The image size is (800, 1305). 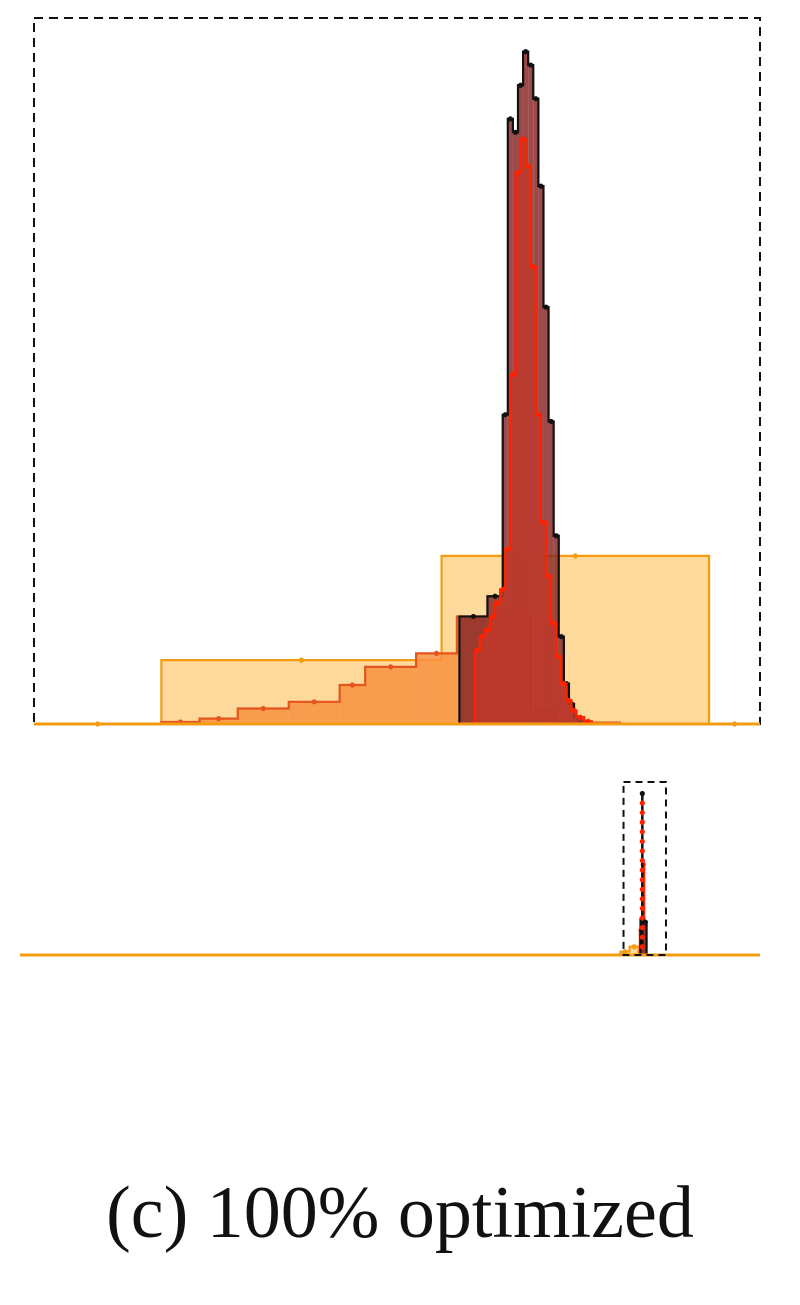 What do you see at coordinates (400, 1213) in the screenshot?
I see `figure-caption: (c) 100% optimized` at bounding box center [400, 1213].